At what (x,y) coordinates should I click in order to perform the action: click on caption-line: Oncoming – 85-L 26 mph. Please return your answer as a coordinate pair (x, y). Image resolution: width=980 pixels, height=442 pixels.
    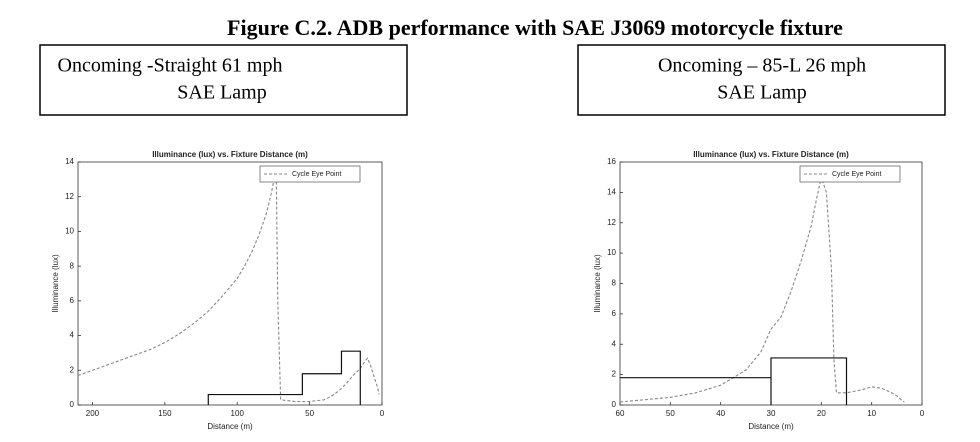
    Looking at the image, I should click on (762, 66).